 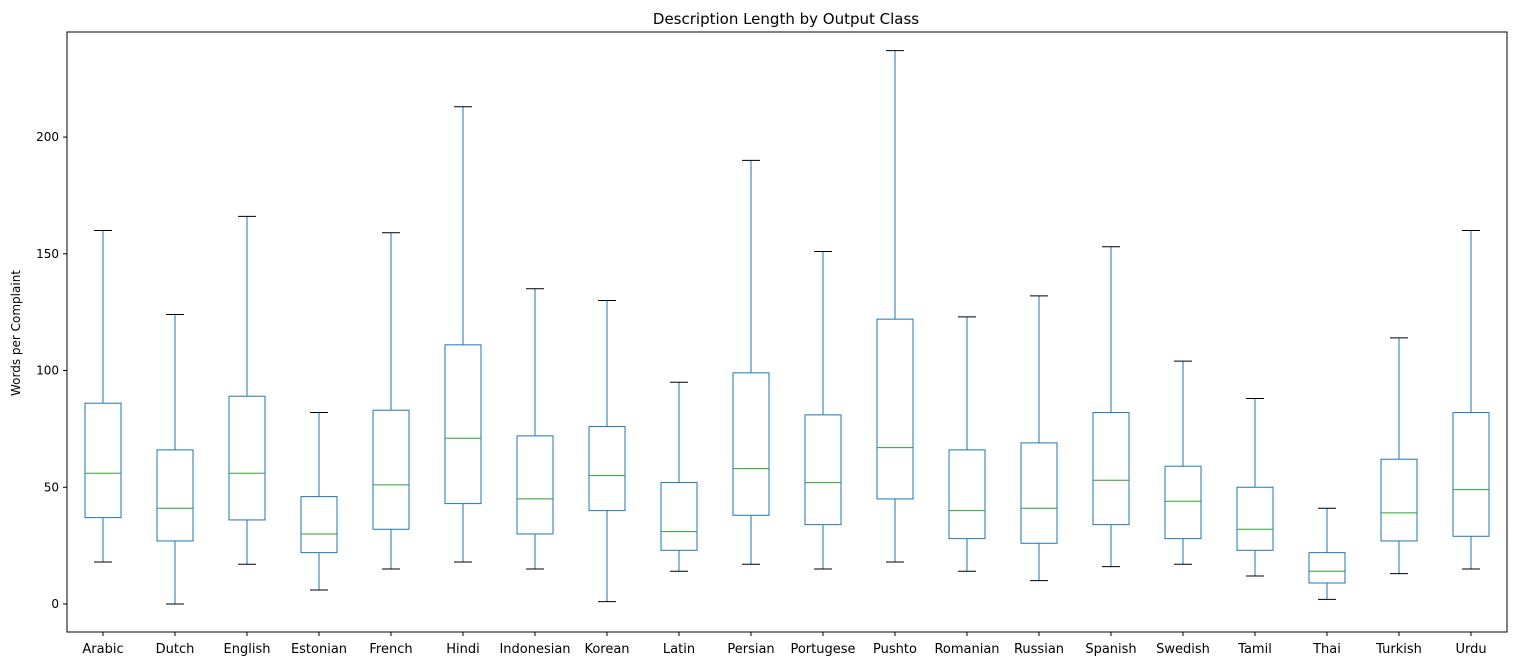 I want to click on y-tick-label: 100, so click(x=47, y=371).